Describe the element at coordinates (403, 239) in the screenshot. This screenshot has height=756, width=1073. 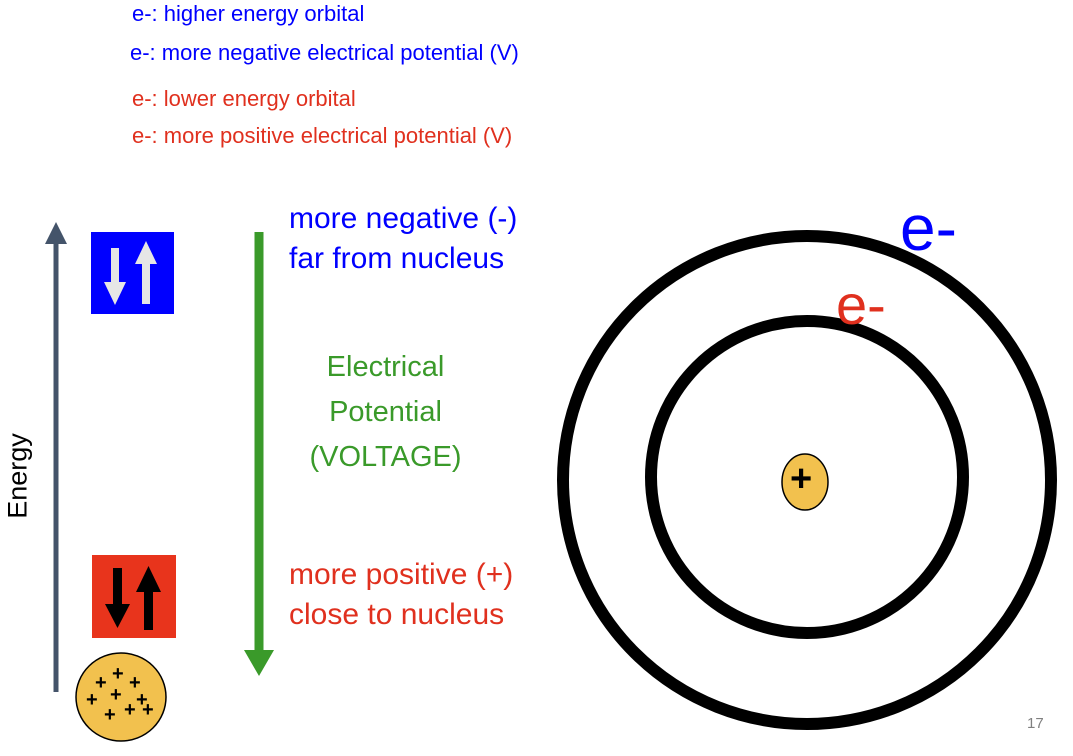
I see `top-potential-label: more negative (-) far from nucleus` at that location.